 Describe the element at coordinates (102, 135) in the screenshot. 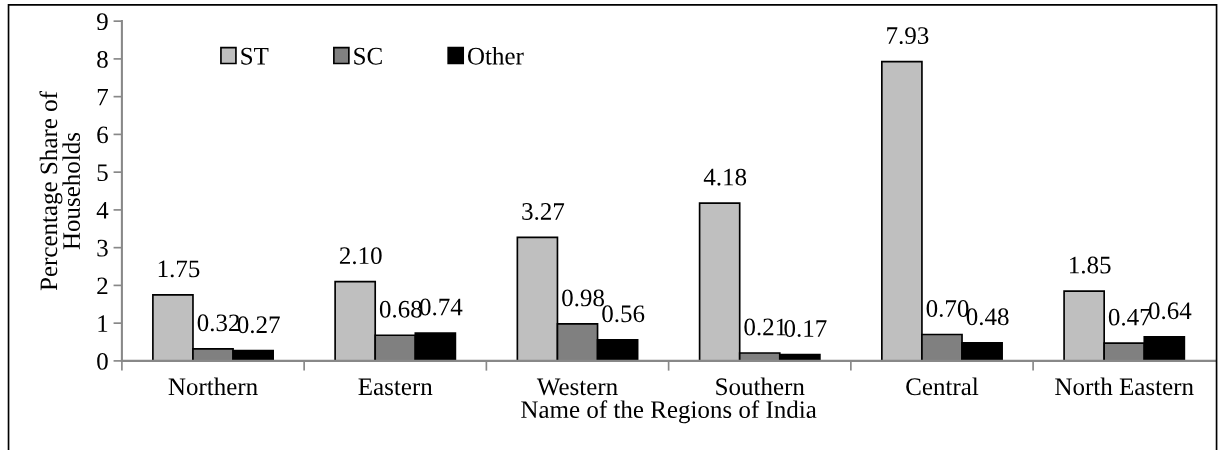

I see `y-tick-label: 6` at that location.